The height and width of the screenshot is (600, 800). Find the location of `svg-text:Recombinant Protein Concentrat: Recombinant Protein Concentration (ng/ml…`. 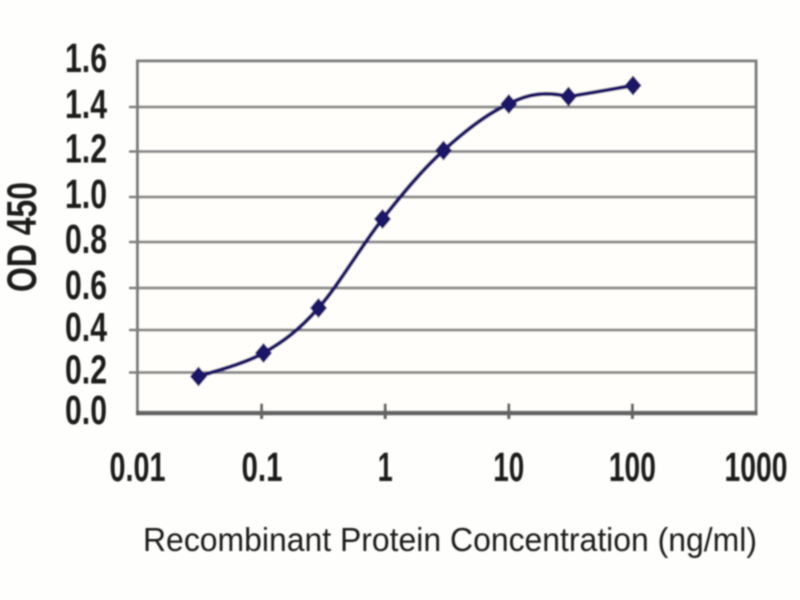

svg-text:Recombinant Protein Concentrat: Recombinant Protein Concentration (ng/ml… is located at coordinates (450, 539).